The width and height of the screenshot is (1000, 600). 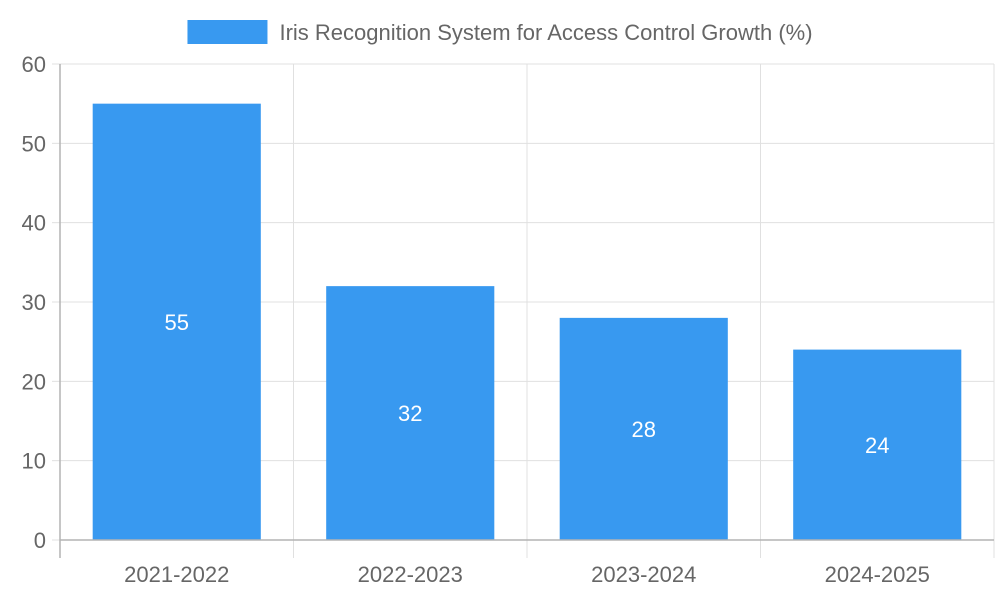 I want to click on y-tick-label: 10, so click(x=34, y=461).